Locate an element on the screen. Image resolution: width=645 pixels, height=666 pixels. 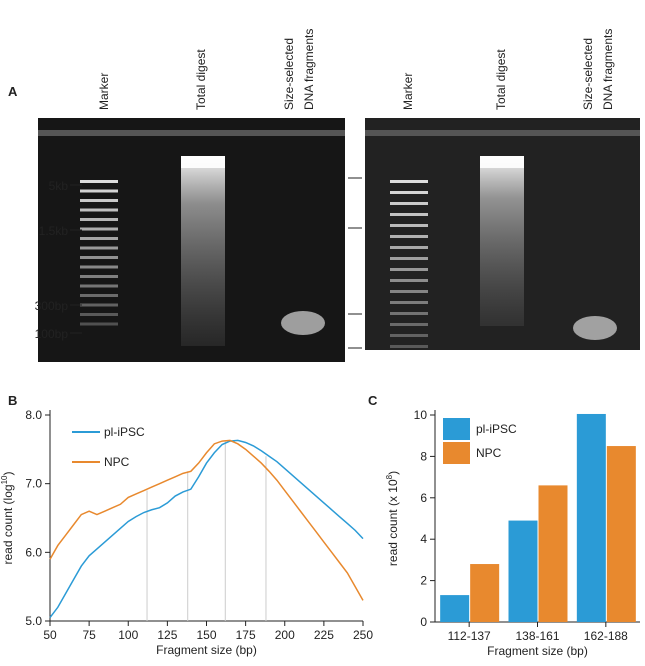
x-tick-label: 50 is located at coordinates (50, 635).